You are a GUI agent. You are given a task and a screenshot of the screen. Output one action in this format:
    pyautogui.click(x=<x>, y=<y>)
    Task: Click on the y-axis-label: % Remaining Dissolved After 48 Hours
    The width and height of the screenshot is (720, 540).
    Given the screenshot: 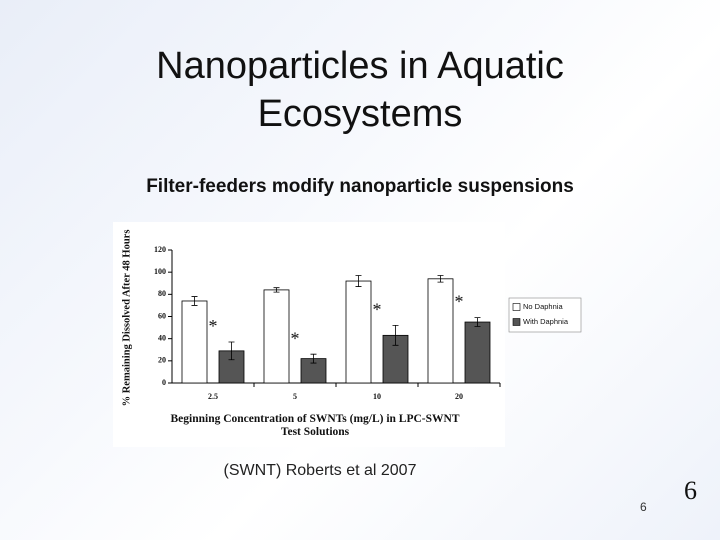 What is the action you would take?
    pyautogui.click(x=126, y=318)
    